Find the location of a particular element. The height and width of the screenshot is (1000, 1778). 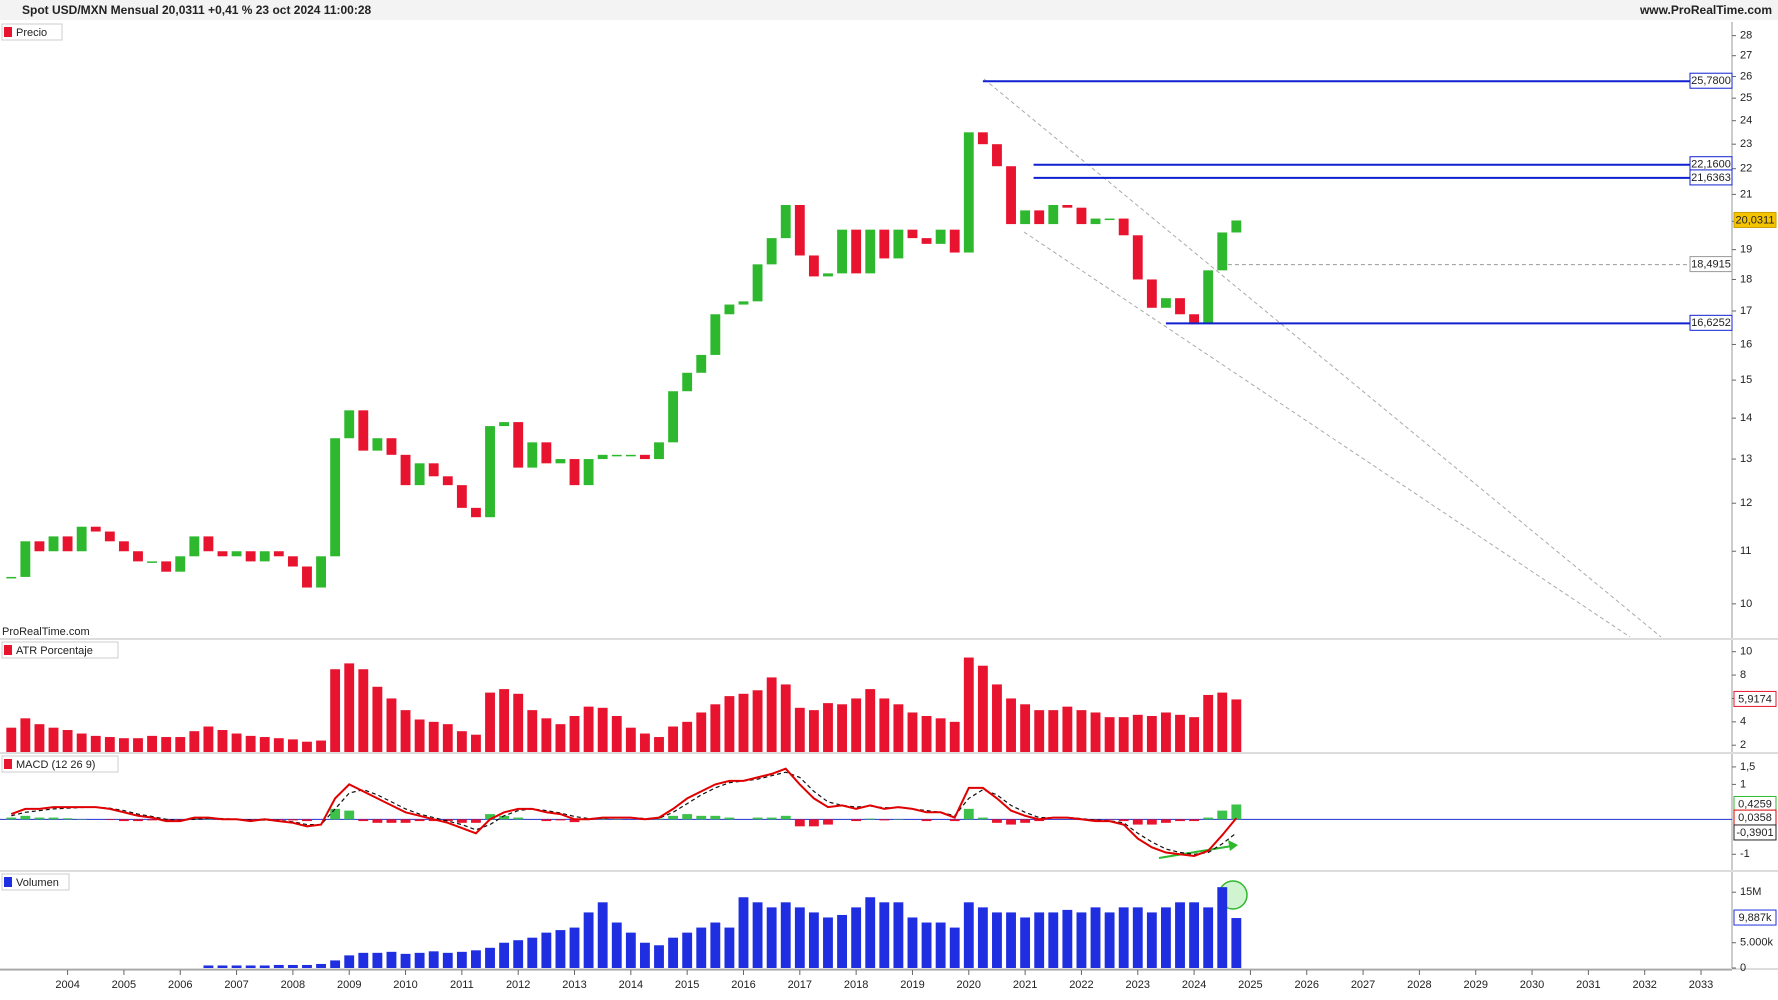

level-tag is located at coordinates (1711, 80).